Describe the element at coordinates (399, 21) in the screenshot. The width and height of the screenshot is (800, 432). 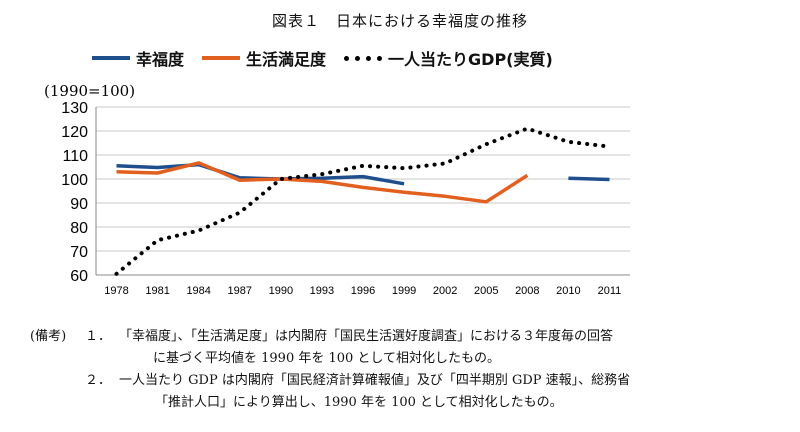
I see `chart-title: 図表１ 日本における幸福度の推移` at that location.